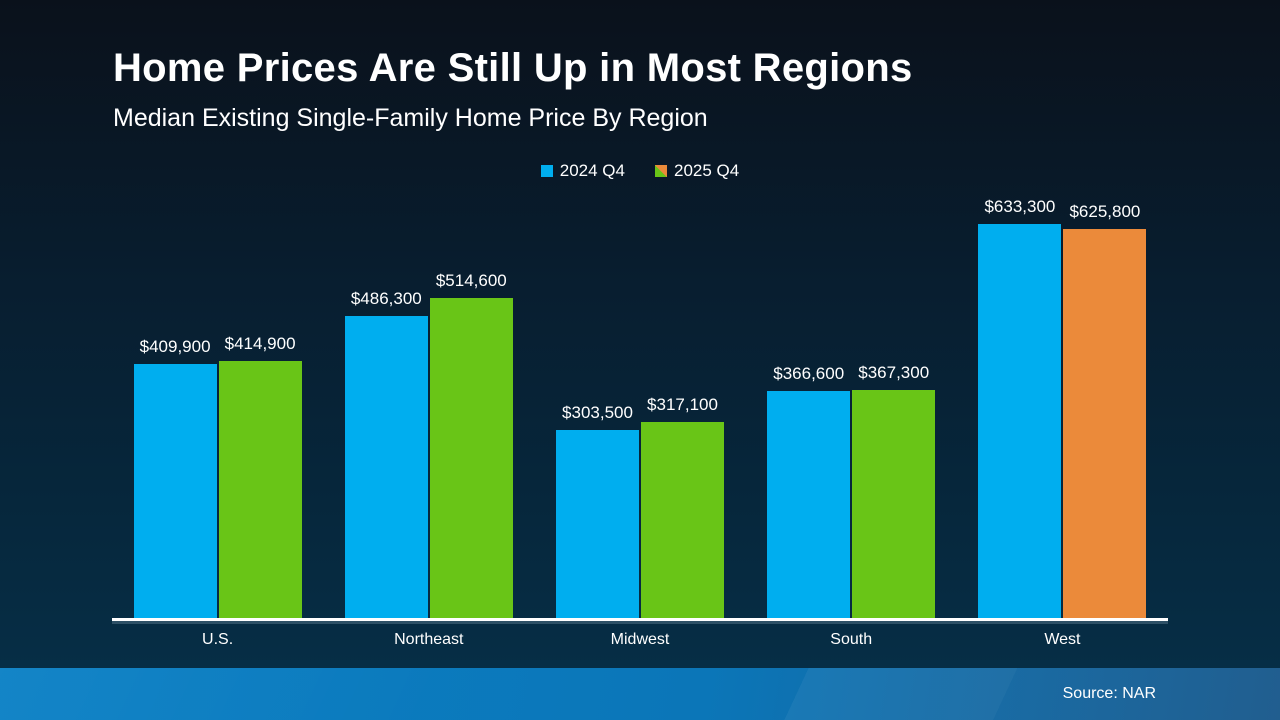  I want to click on value-label-2025-q4-south: $367,300, so click(894, 373).